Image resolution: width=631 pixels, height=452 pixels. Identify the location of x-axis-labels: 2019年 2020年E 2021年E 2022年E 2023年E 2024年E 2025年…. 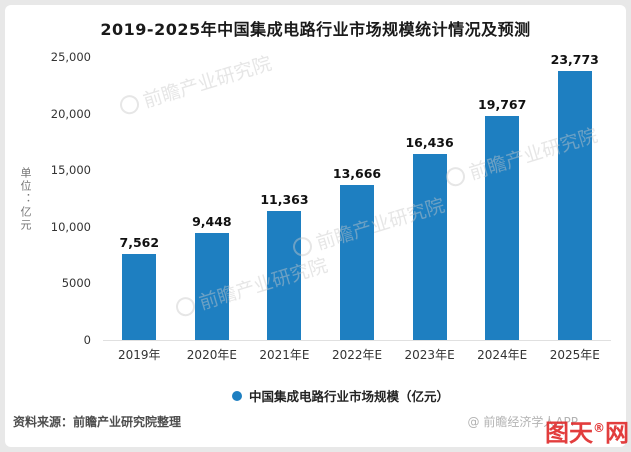
(357, 354).